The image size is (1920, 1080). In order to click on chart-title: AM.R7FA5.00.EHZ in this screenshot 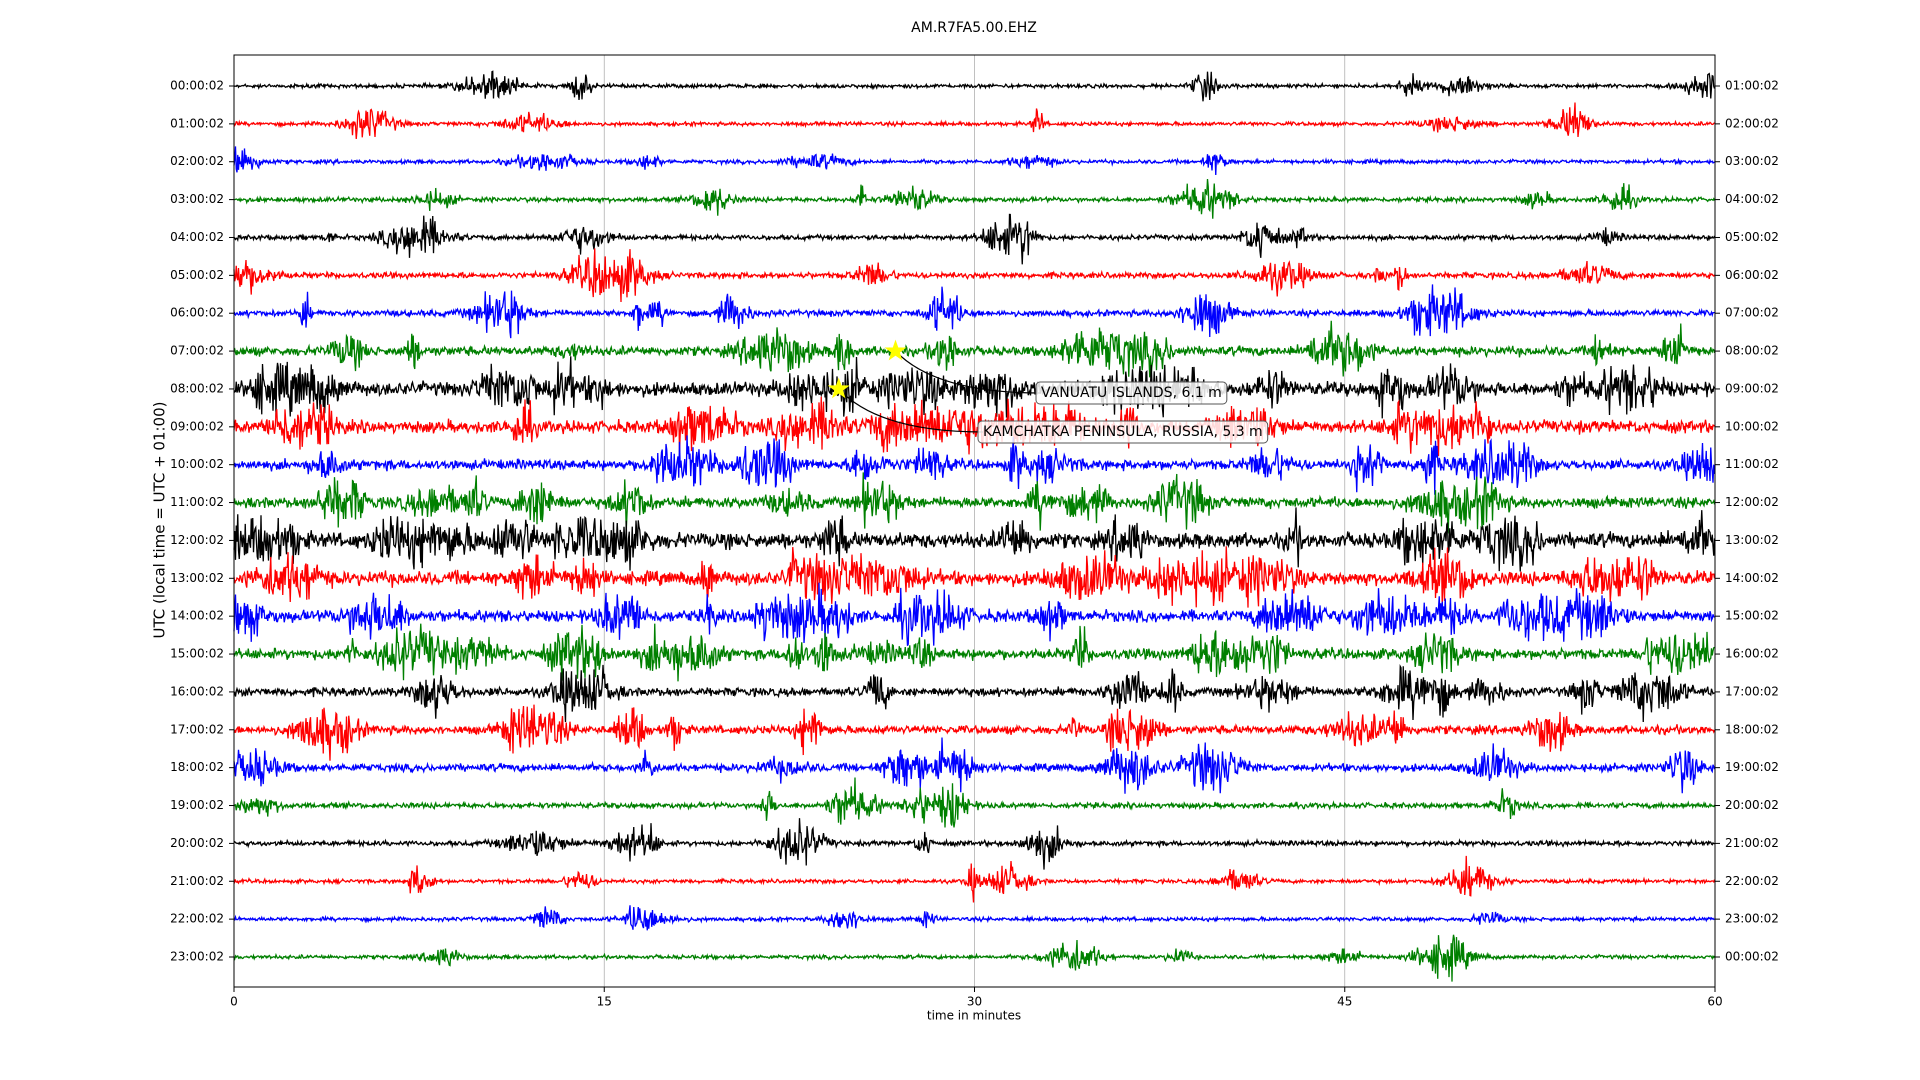, I will do `click(974, 28)`.